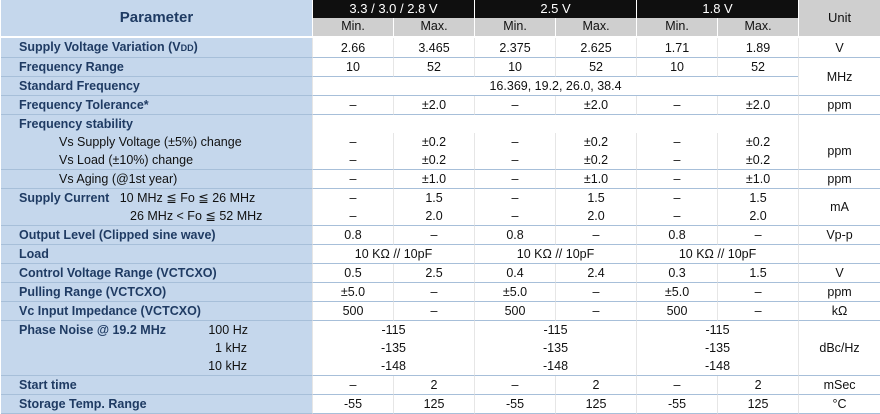  I want to click on row-label-pulling-range: Pulling Range (VCTCXO), so click(156, 292).